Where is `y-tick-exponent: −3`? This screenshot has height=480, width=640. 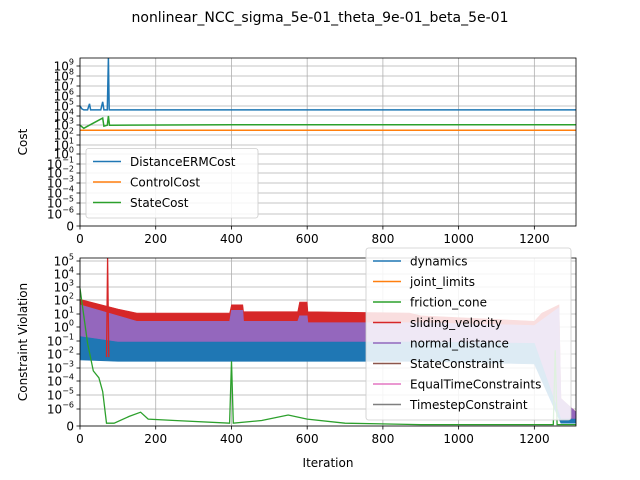
y-tick-exponent: −3 is located at coordinates (68, 364).